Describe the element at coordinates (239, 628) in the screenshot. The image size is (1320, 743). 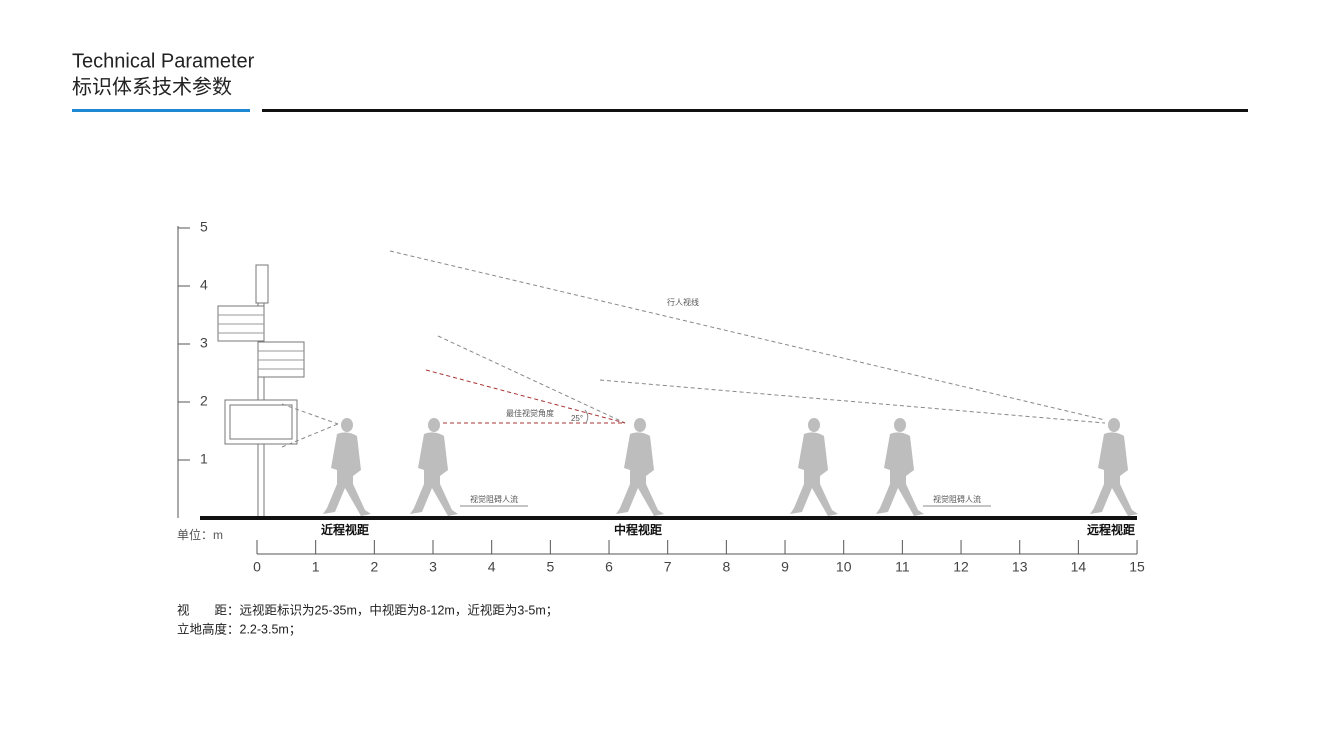
I see `note: 立地高度：2.2-3.5m；` at that location.